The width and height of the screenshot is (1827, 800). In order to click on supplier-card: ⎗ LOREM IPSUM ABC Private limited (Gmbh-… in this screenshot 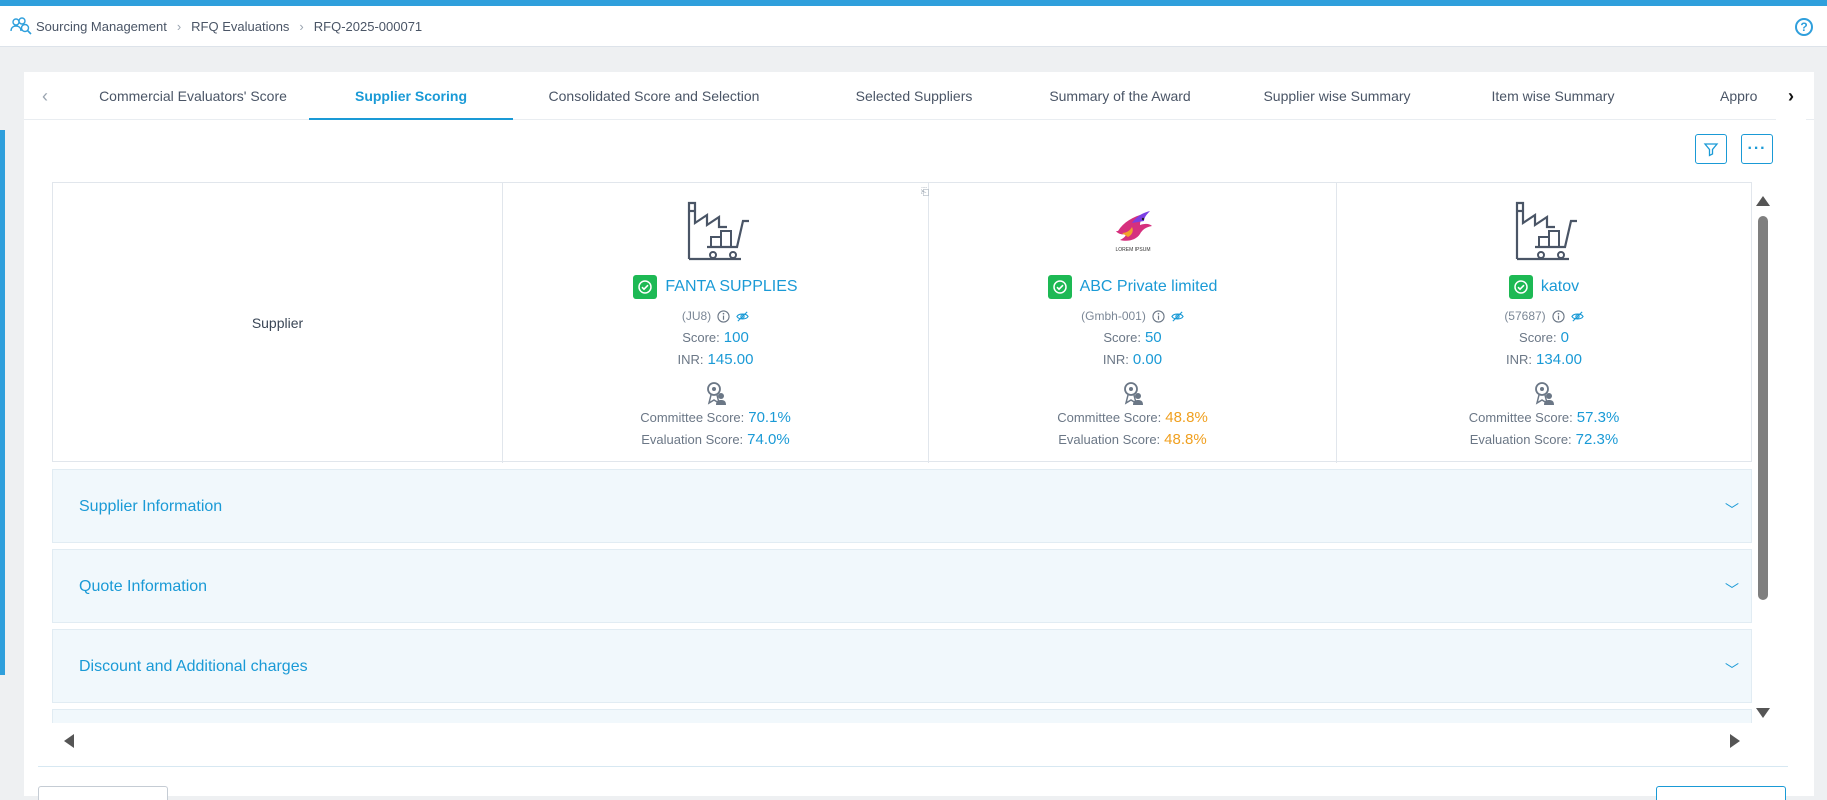, I will do `click(1129, 323)`.